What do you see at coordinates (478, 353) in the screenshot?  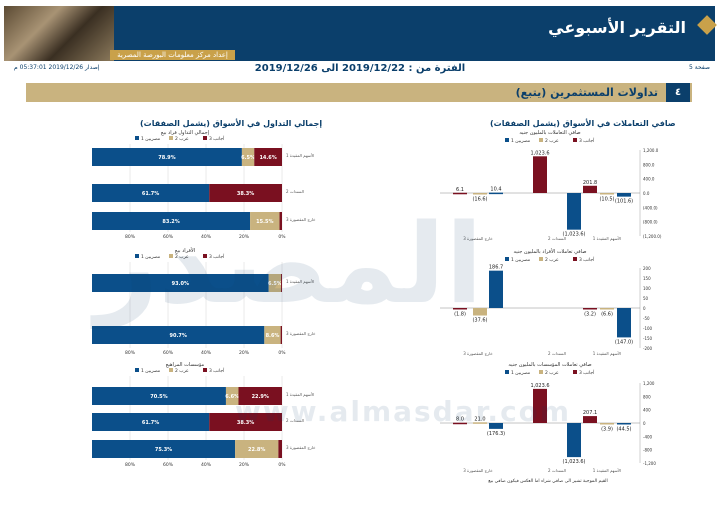 I see `vbar-1-category-0: خارج المقصورة 3` at bounding box center [478, 353].